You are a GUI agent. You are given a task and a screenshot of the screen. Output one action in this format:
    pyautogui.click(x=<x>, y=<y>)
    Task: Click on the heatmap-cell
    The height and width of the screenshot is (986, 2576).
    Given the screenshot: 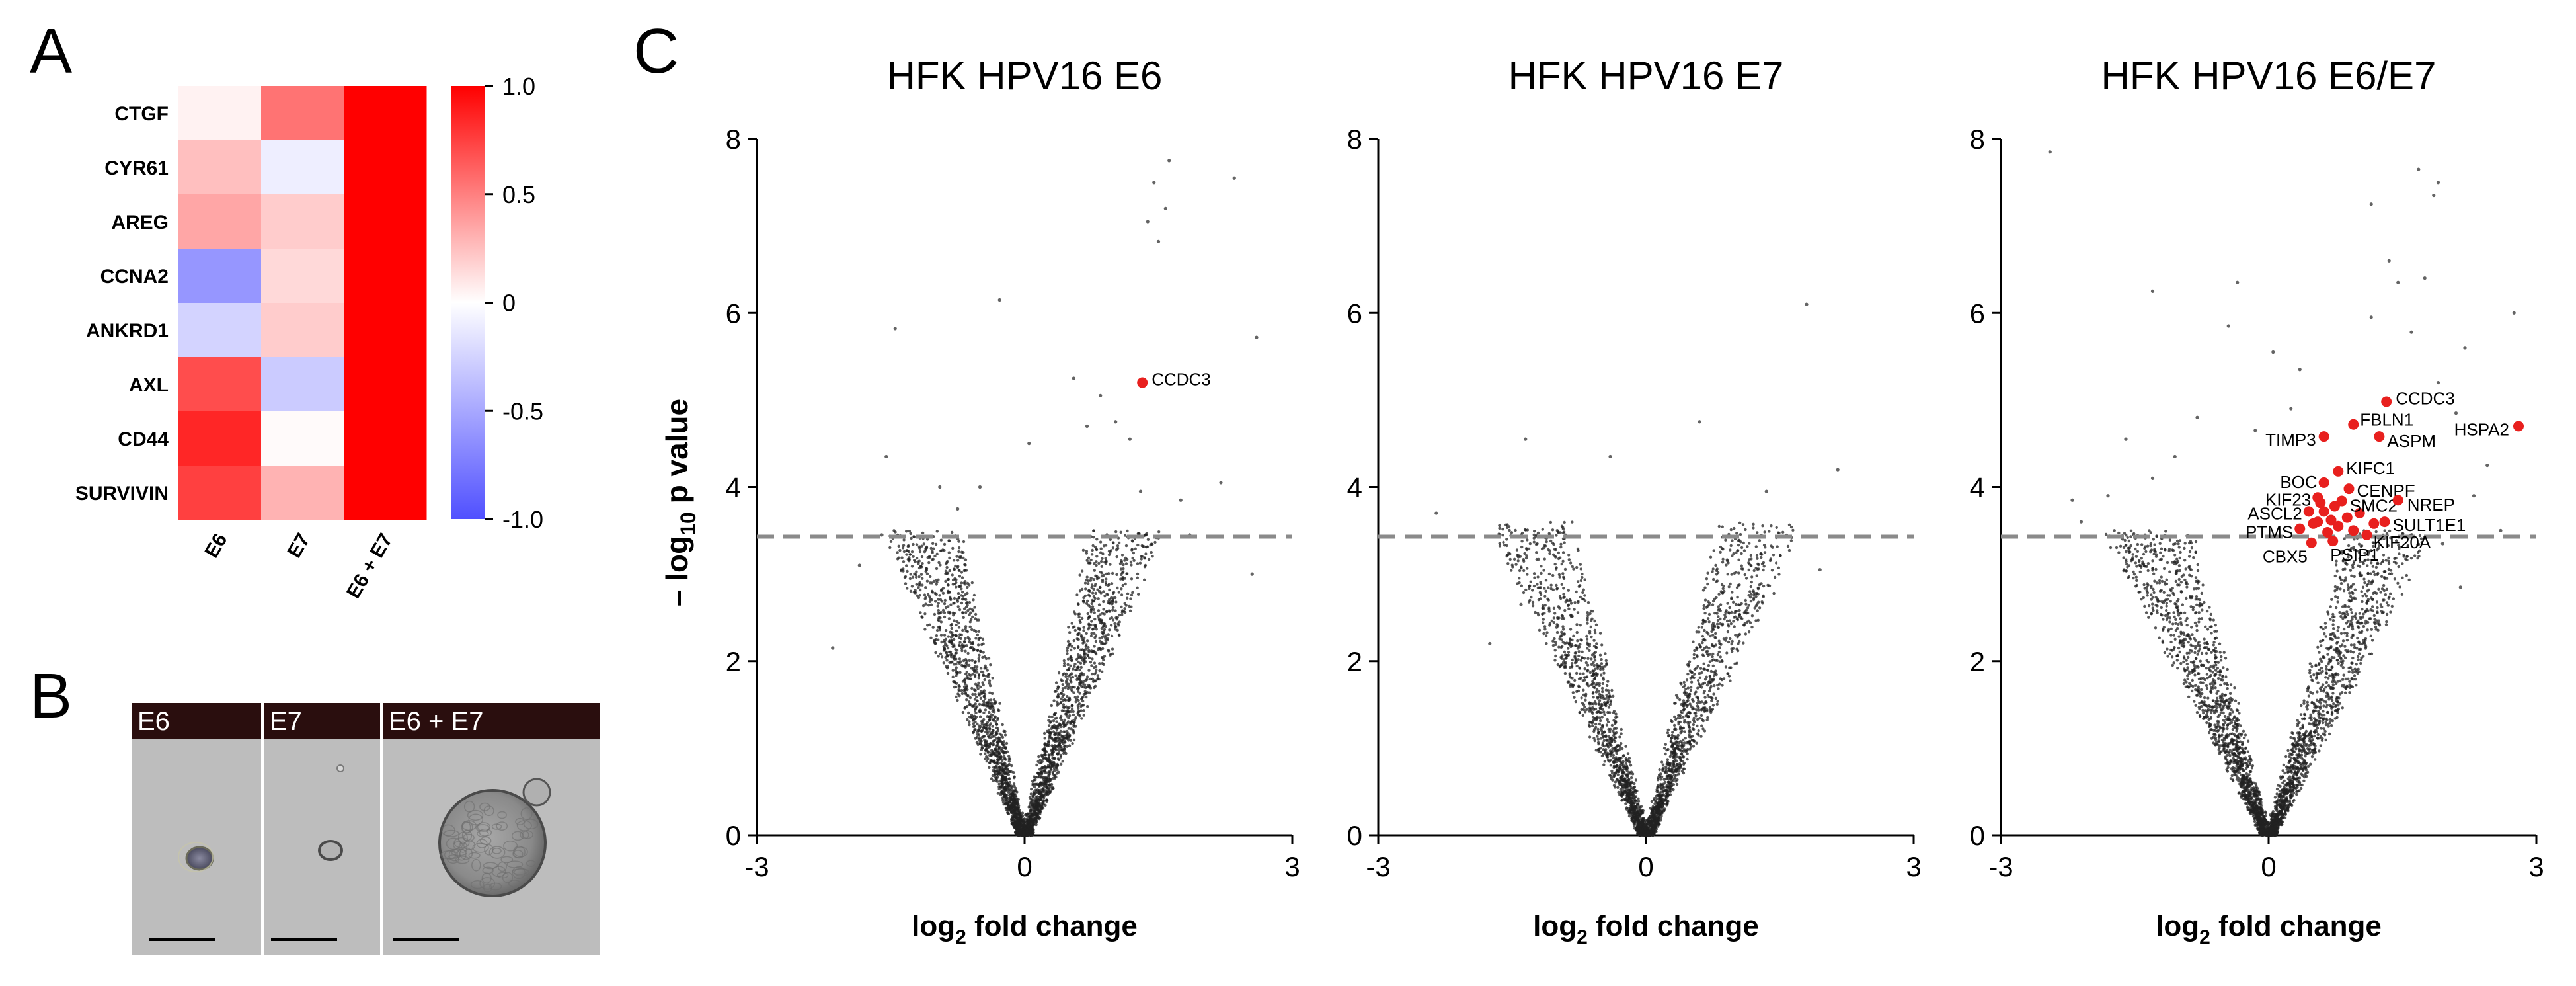 What is the action you would take?
    pyautogui.click(x=302, y=113)
    